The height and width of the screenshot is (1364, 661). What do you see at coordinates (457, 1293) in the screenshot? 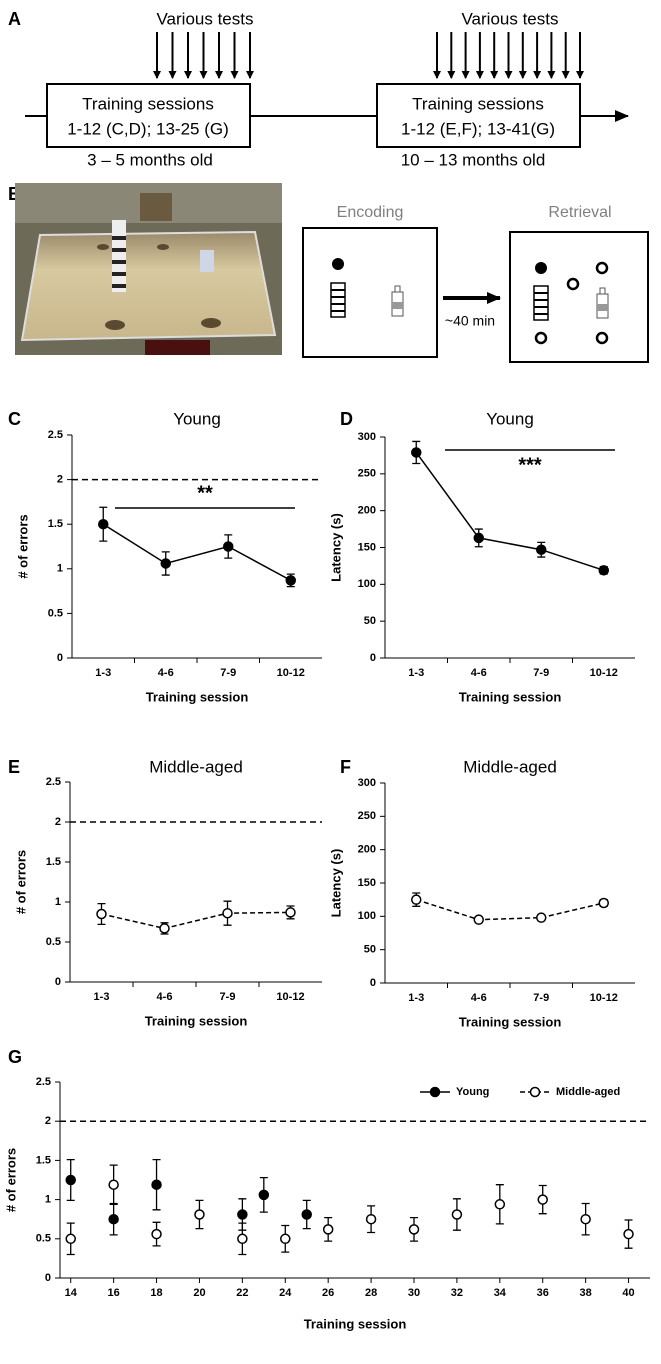
I see `x-tick-label: 32` at bounding box center [457, 1293].